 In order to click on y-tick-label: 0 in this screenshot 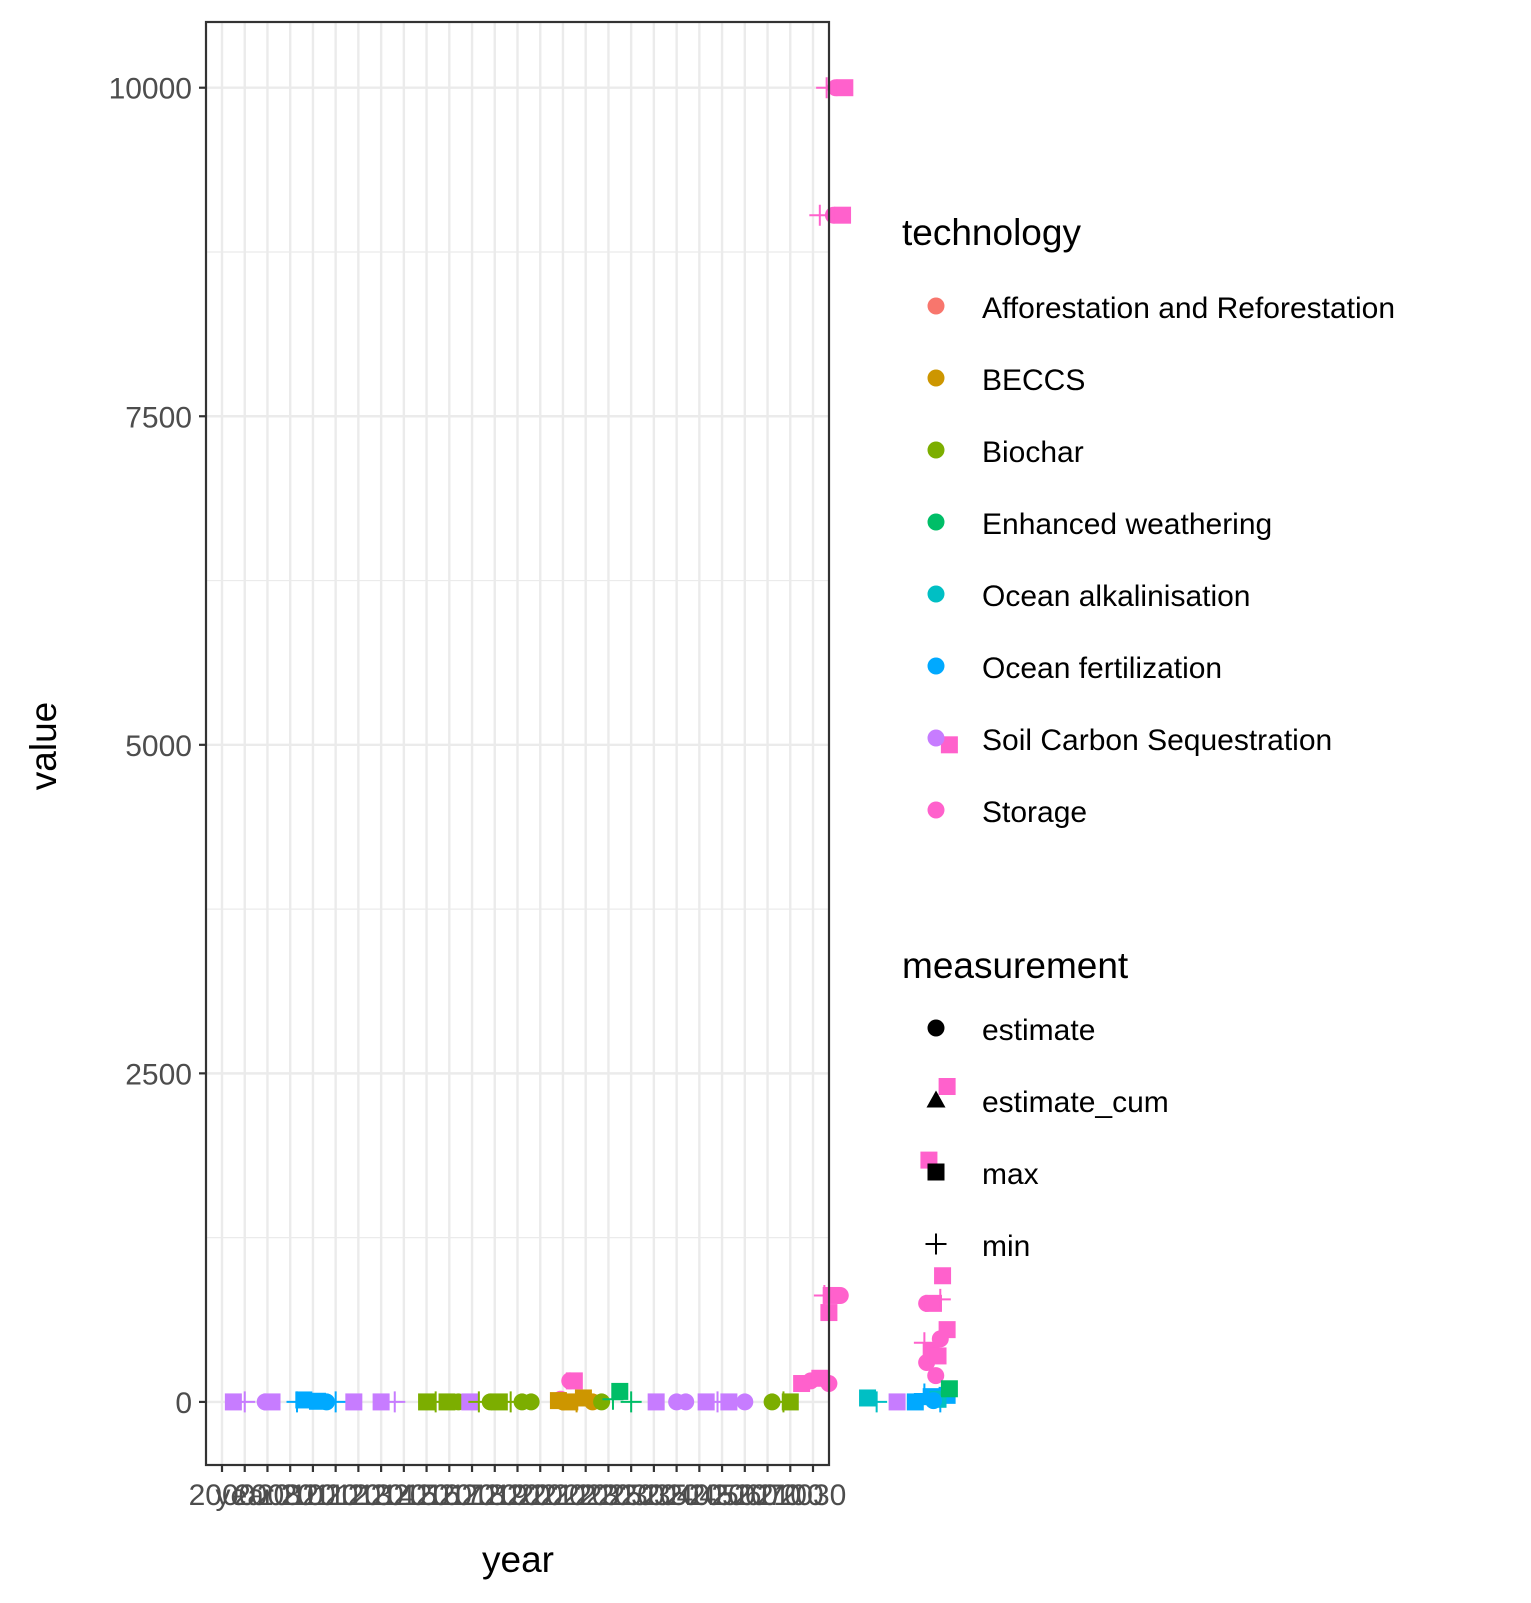, I will do `click(183, 1403)`.